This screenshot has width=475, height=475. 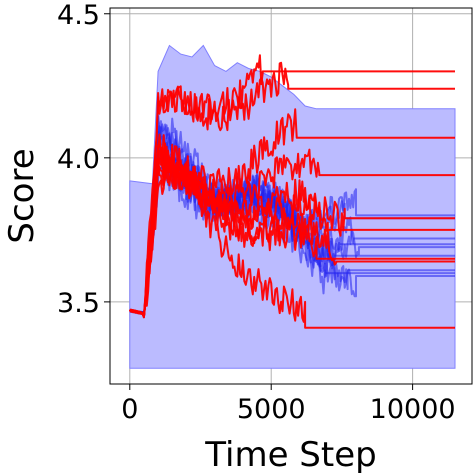 I want to click on y-tick-label: 3.5, so click(x=78, y=303).